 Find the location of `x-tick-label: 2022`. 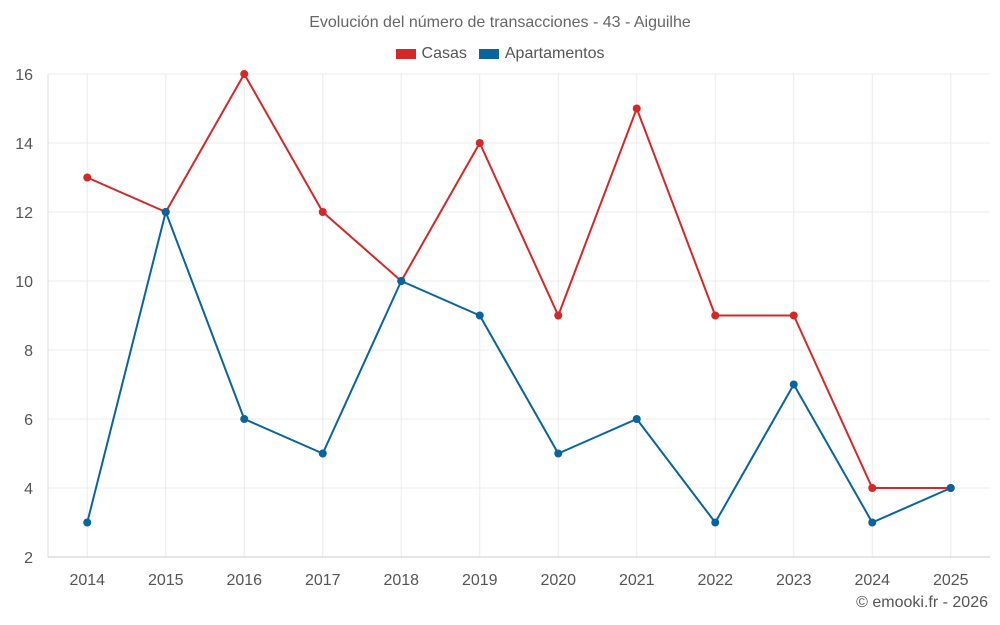

x-tick-label: 2022 is located at coordinates (715, 580).